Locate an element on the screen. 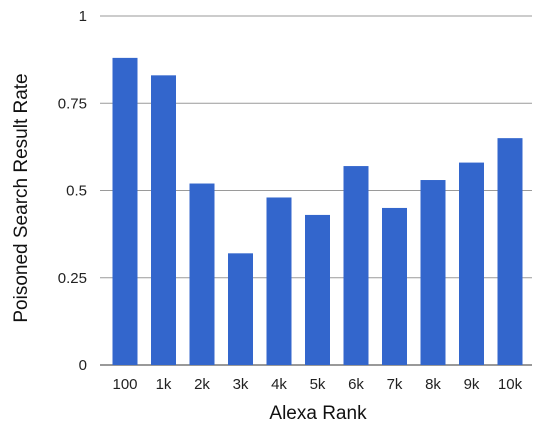 The image size is (534, 424). bar-3k is located at coordinates (240, 309).